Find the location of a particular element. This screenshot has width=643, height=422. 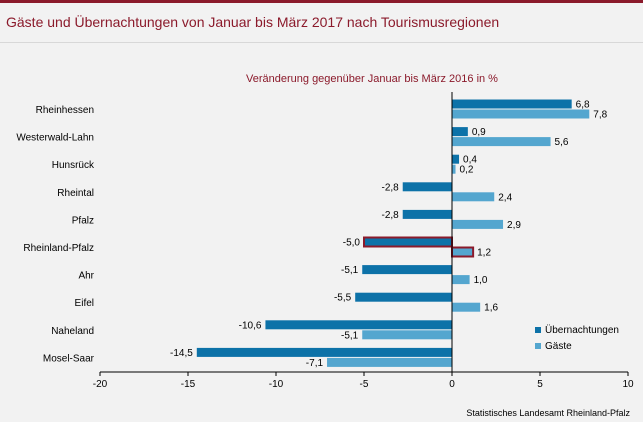

bar-gaeste-hunsrueck is located at coordinates (454, 169).